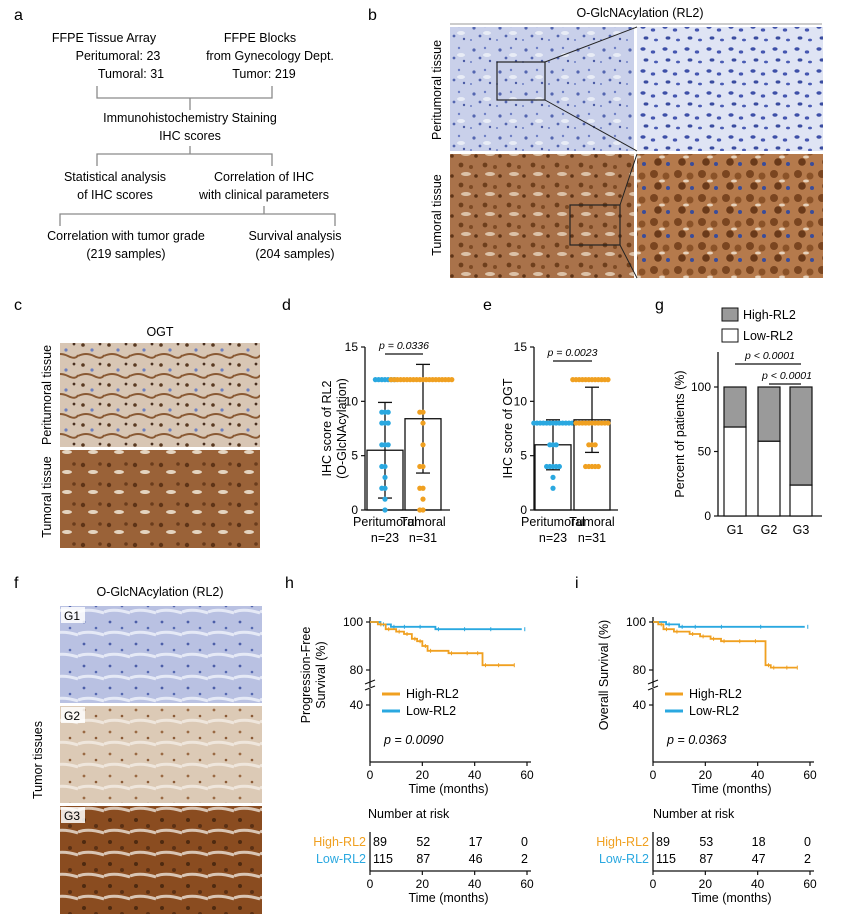 This screenshot has height=922, width=865. Describe the element at coordinates (357, 705) in the screenshot. I see `y-tick-label-h: 40` at that location.